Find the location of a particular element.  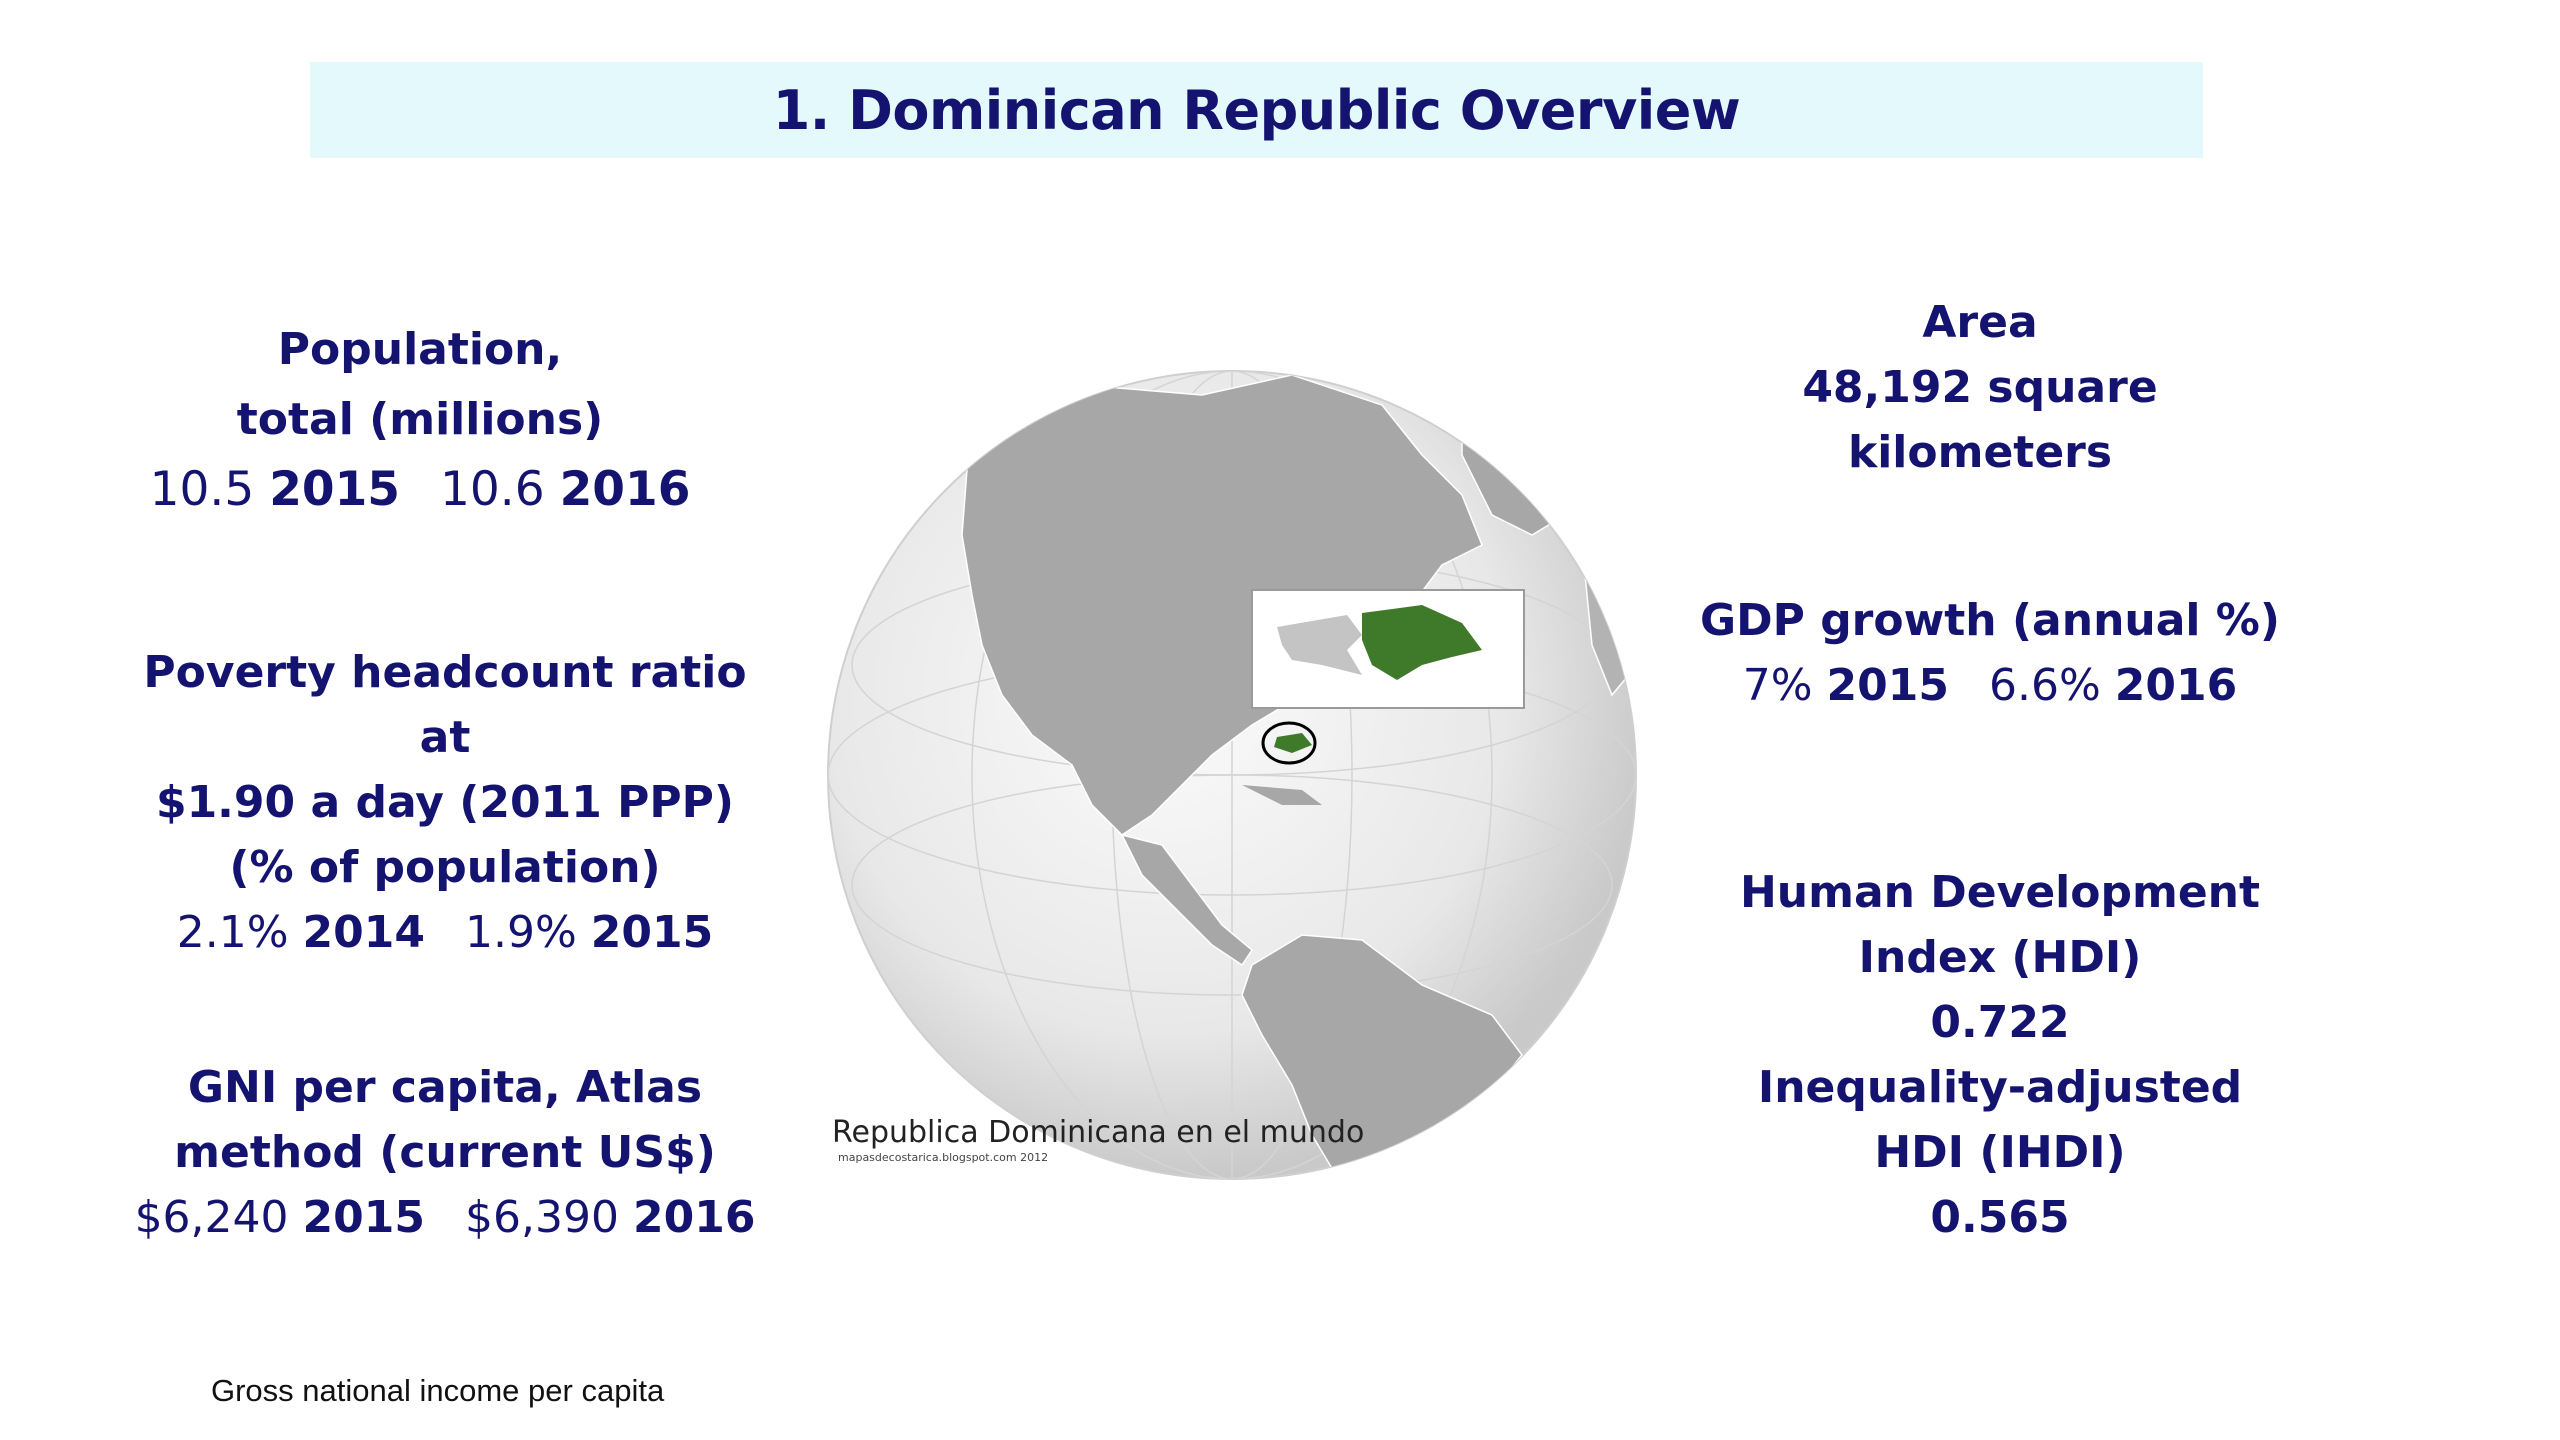

gni-label-1: GNI per capita, Atlas is located at coordinates (445, 1087).